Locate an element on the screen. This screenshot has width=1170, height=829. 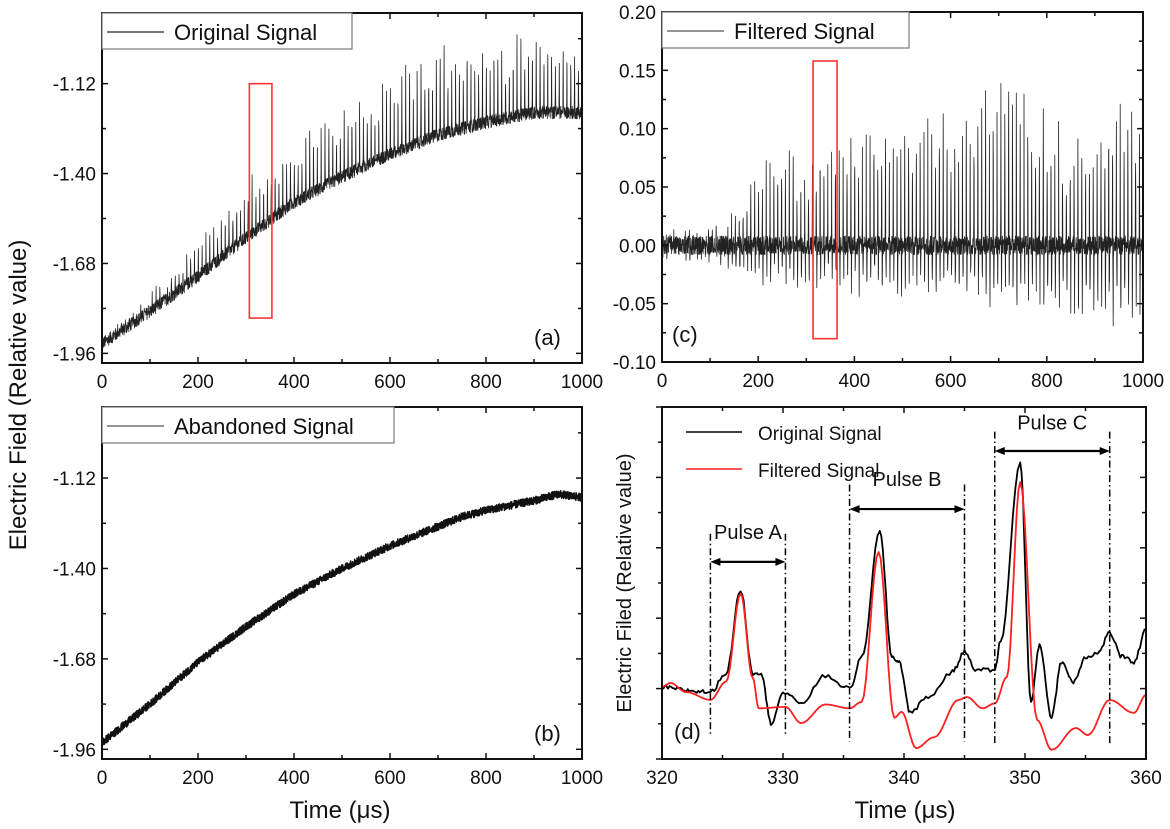
pulse-label: Pulse B is located at coordinates (907, 480).